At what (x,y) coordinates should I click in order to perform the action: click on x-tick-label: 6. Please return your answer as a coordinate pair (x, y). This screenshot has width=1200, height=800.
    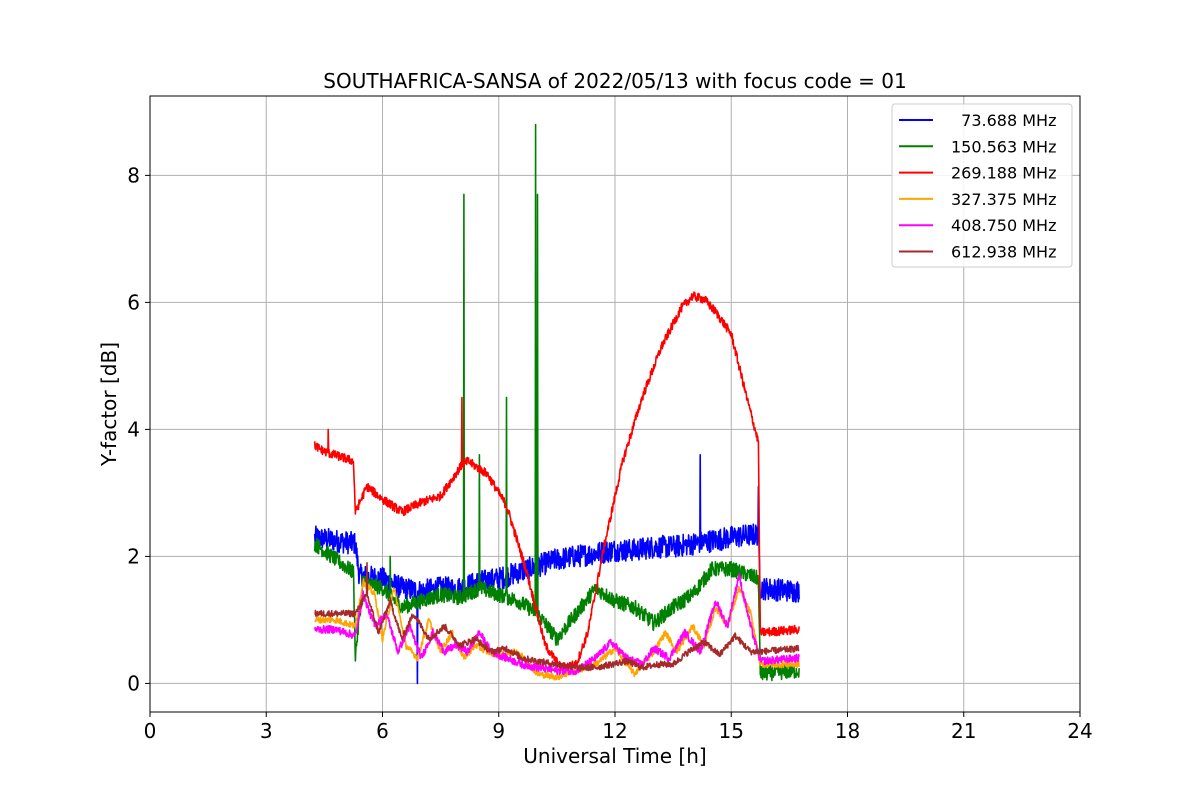
    Looking at the image, I should click on (382, 731).